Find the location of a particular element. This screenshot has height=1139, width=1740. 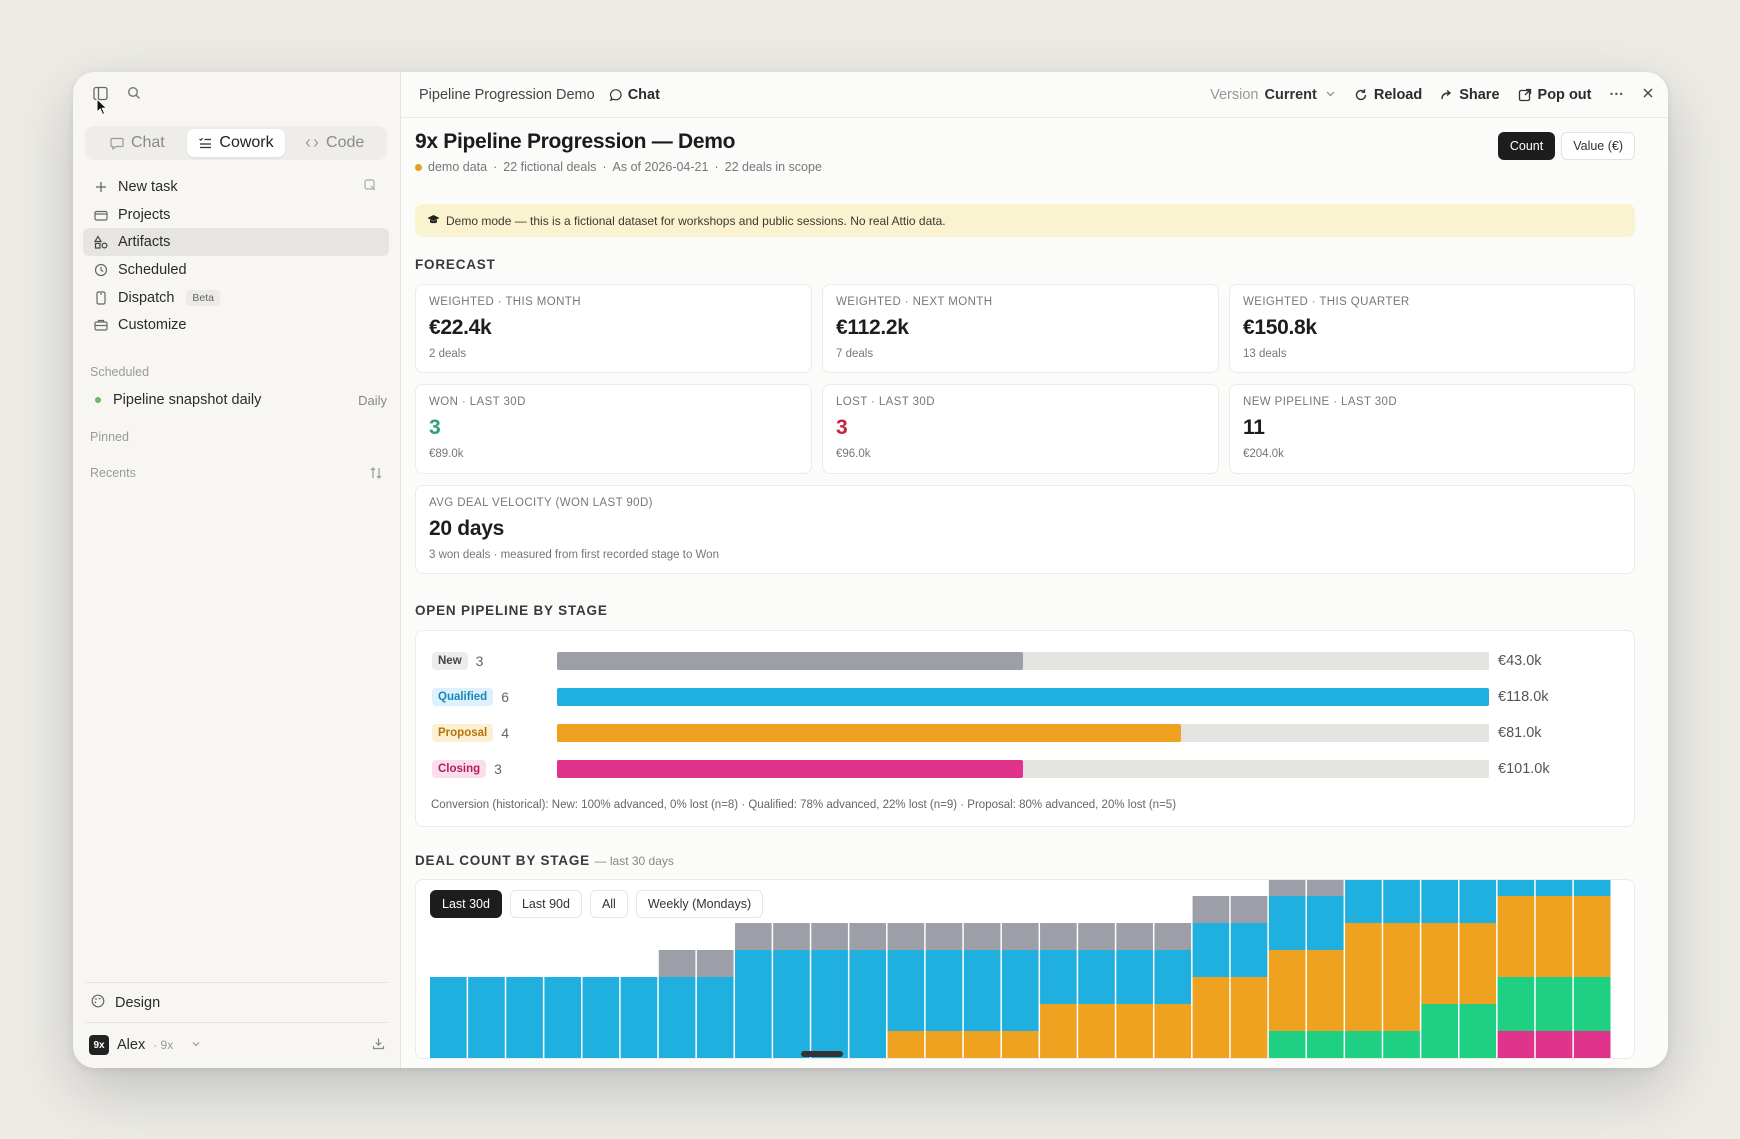

more-options-button: ··· is located at coordinates (1617, 94).